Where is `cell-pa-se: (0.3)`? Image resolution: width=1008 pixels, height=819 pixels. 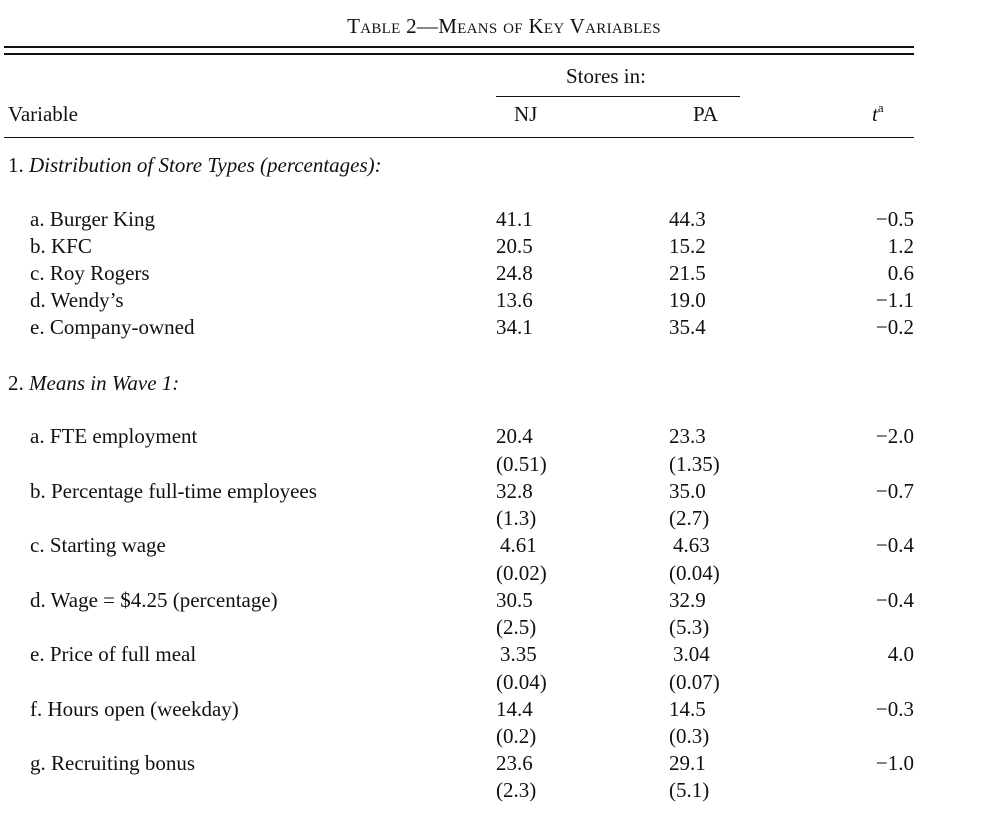 cell-pa-se: (0.3) is located at coordinates (689, 736).